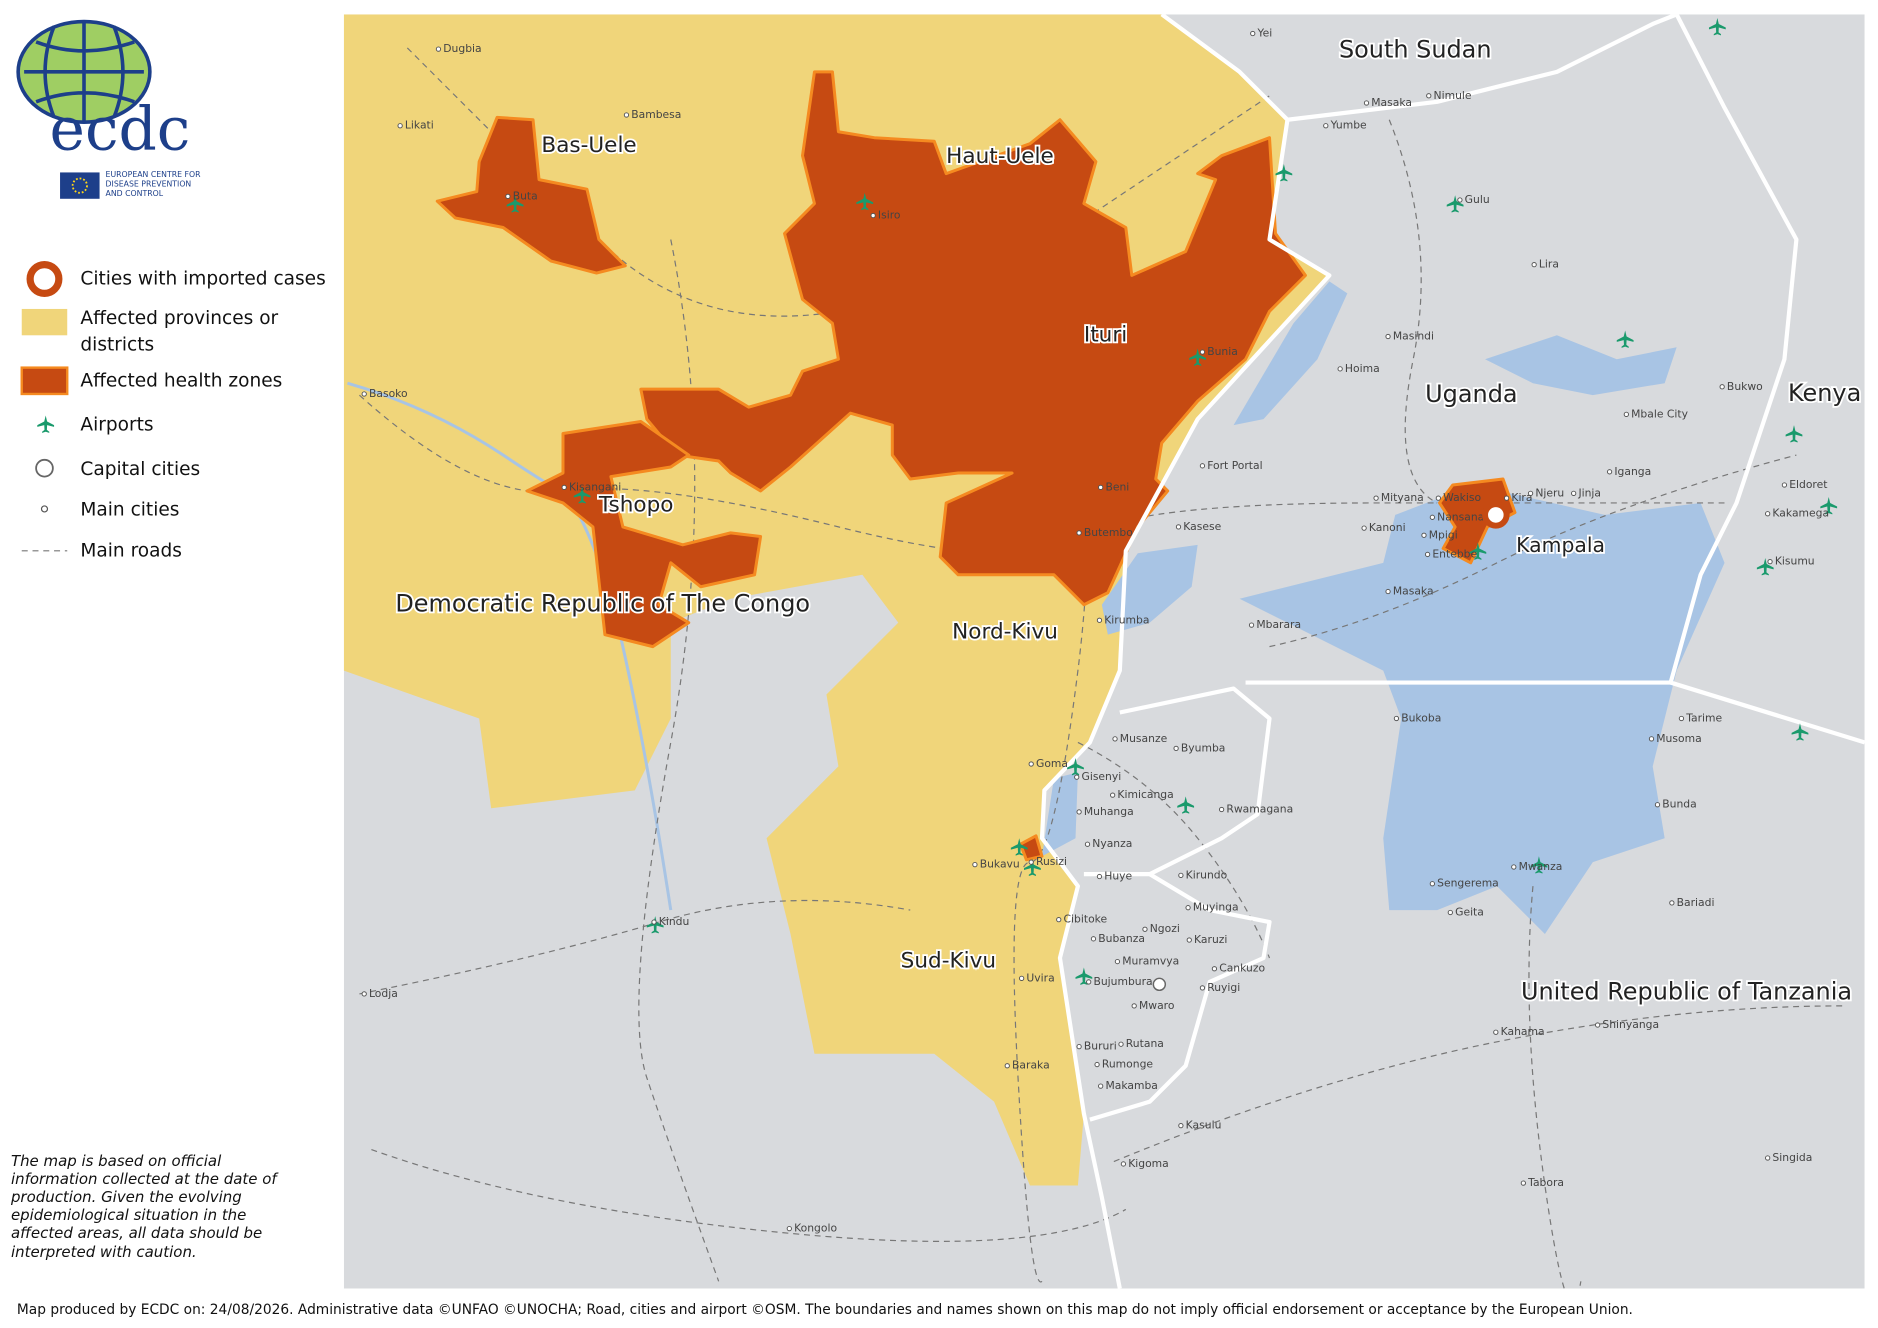  What do you see at coordinates (1222, 351) in the screenshot?
I see `city-label: Bunia` at bounding box center [1222, 351].